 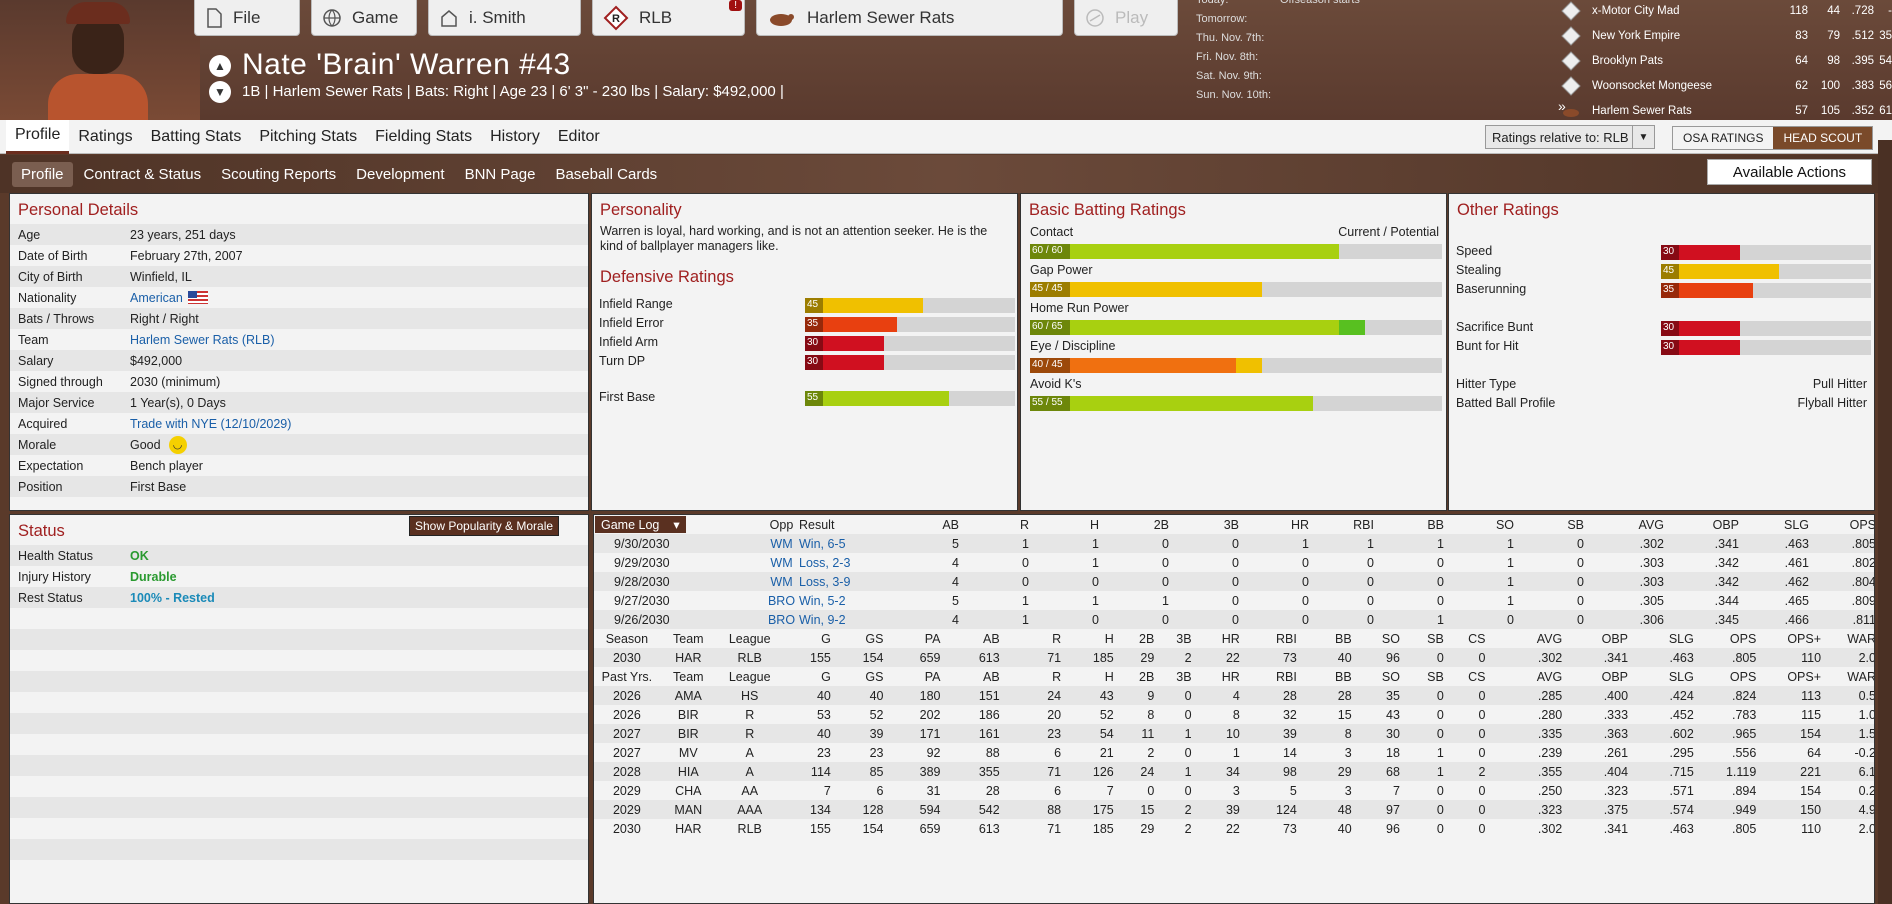 I want to click on standings-row: Harlem Sewer Rats 57 105.352 61, so click(x=1726, y=110).